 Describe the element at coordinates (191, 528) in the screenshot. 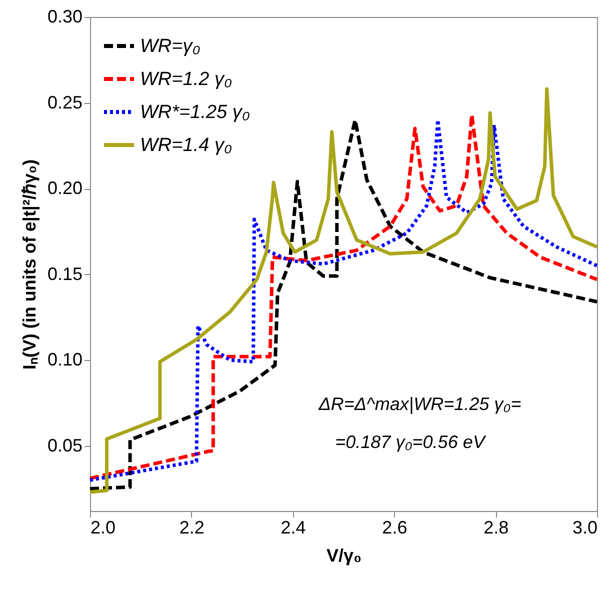

I see `x-tick-label: 2.2` at that location.